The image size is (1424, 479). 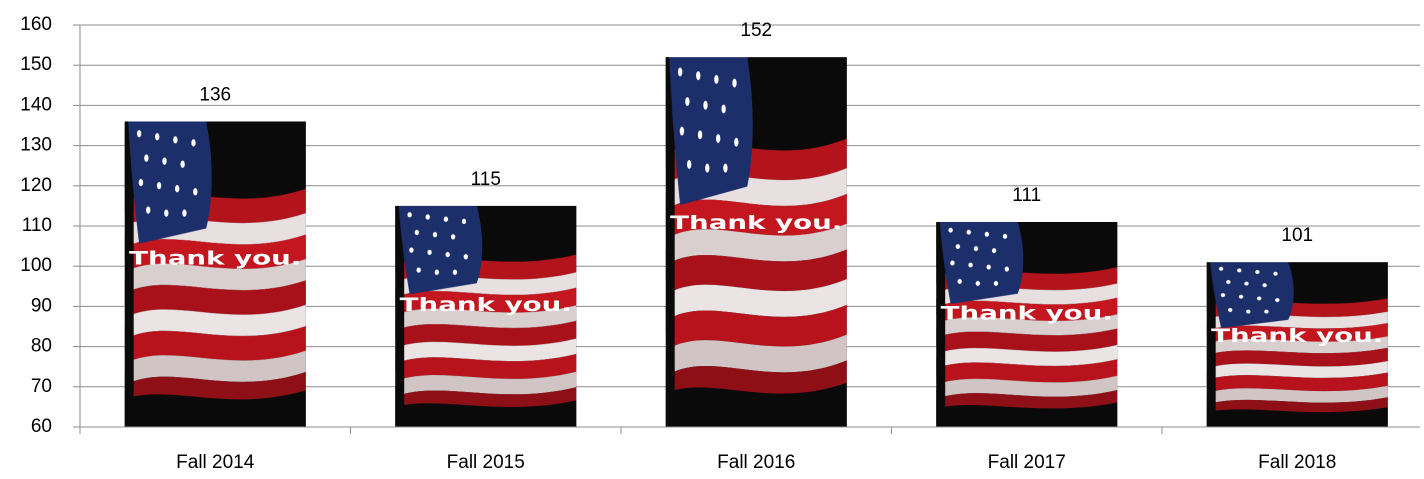 What do you see at coordinates (756, 30) in the screenshot?
I see `data-label: 152` at bounding box center [756, 30].